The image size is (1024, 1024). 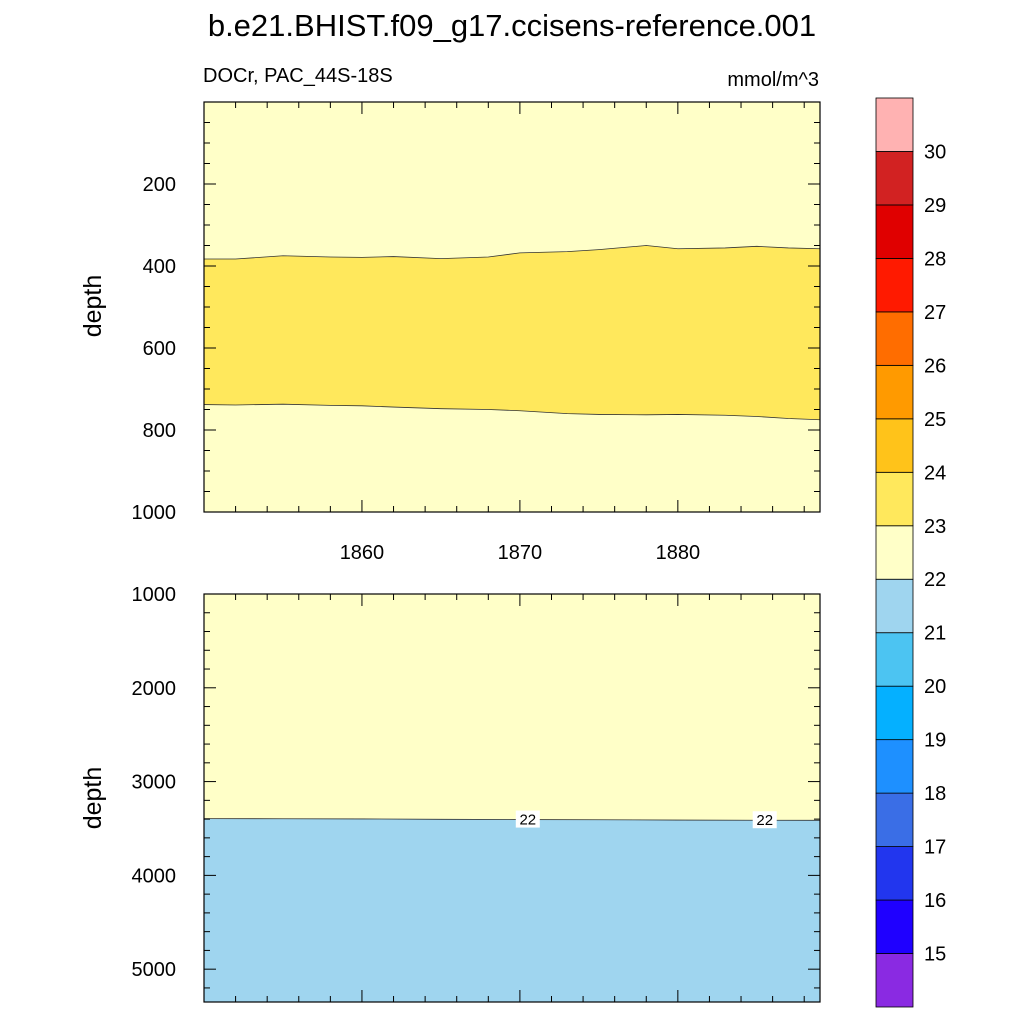 I want to click on upper-y-tick-label: 200, so click(x=159, y=185).